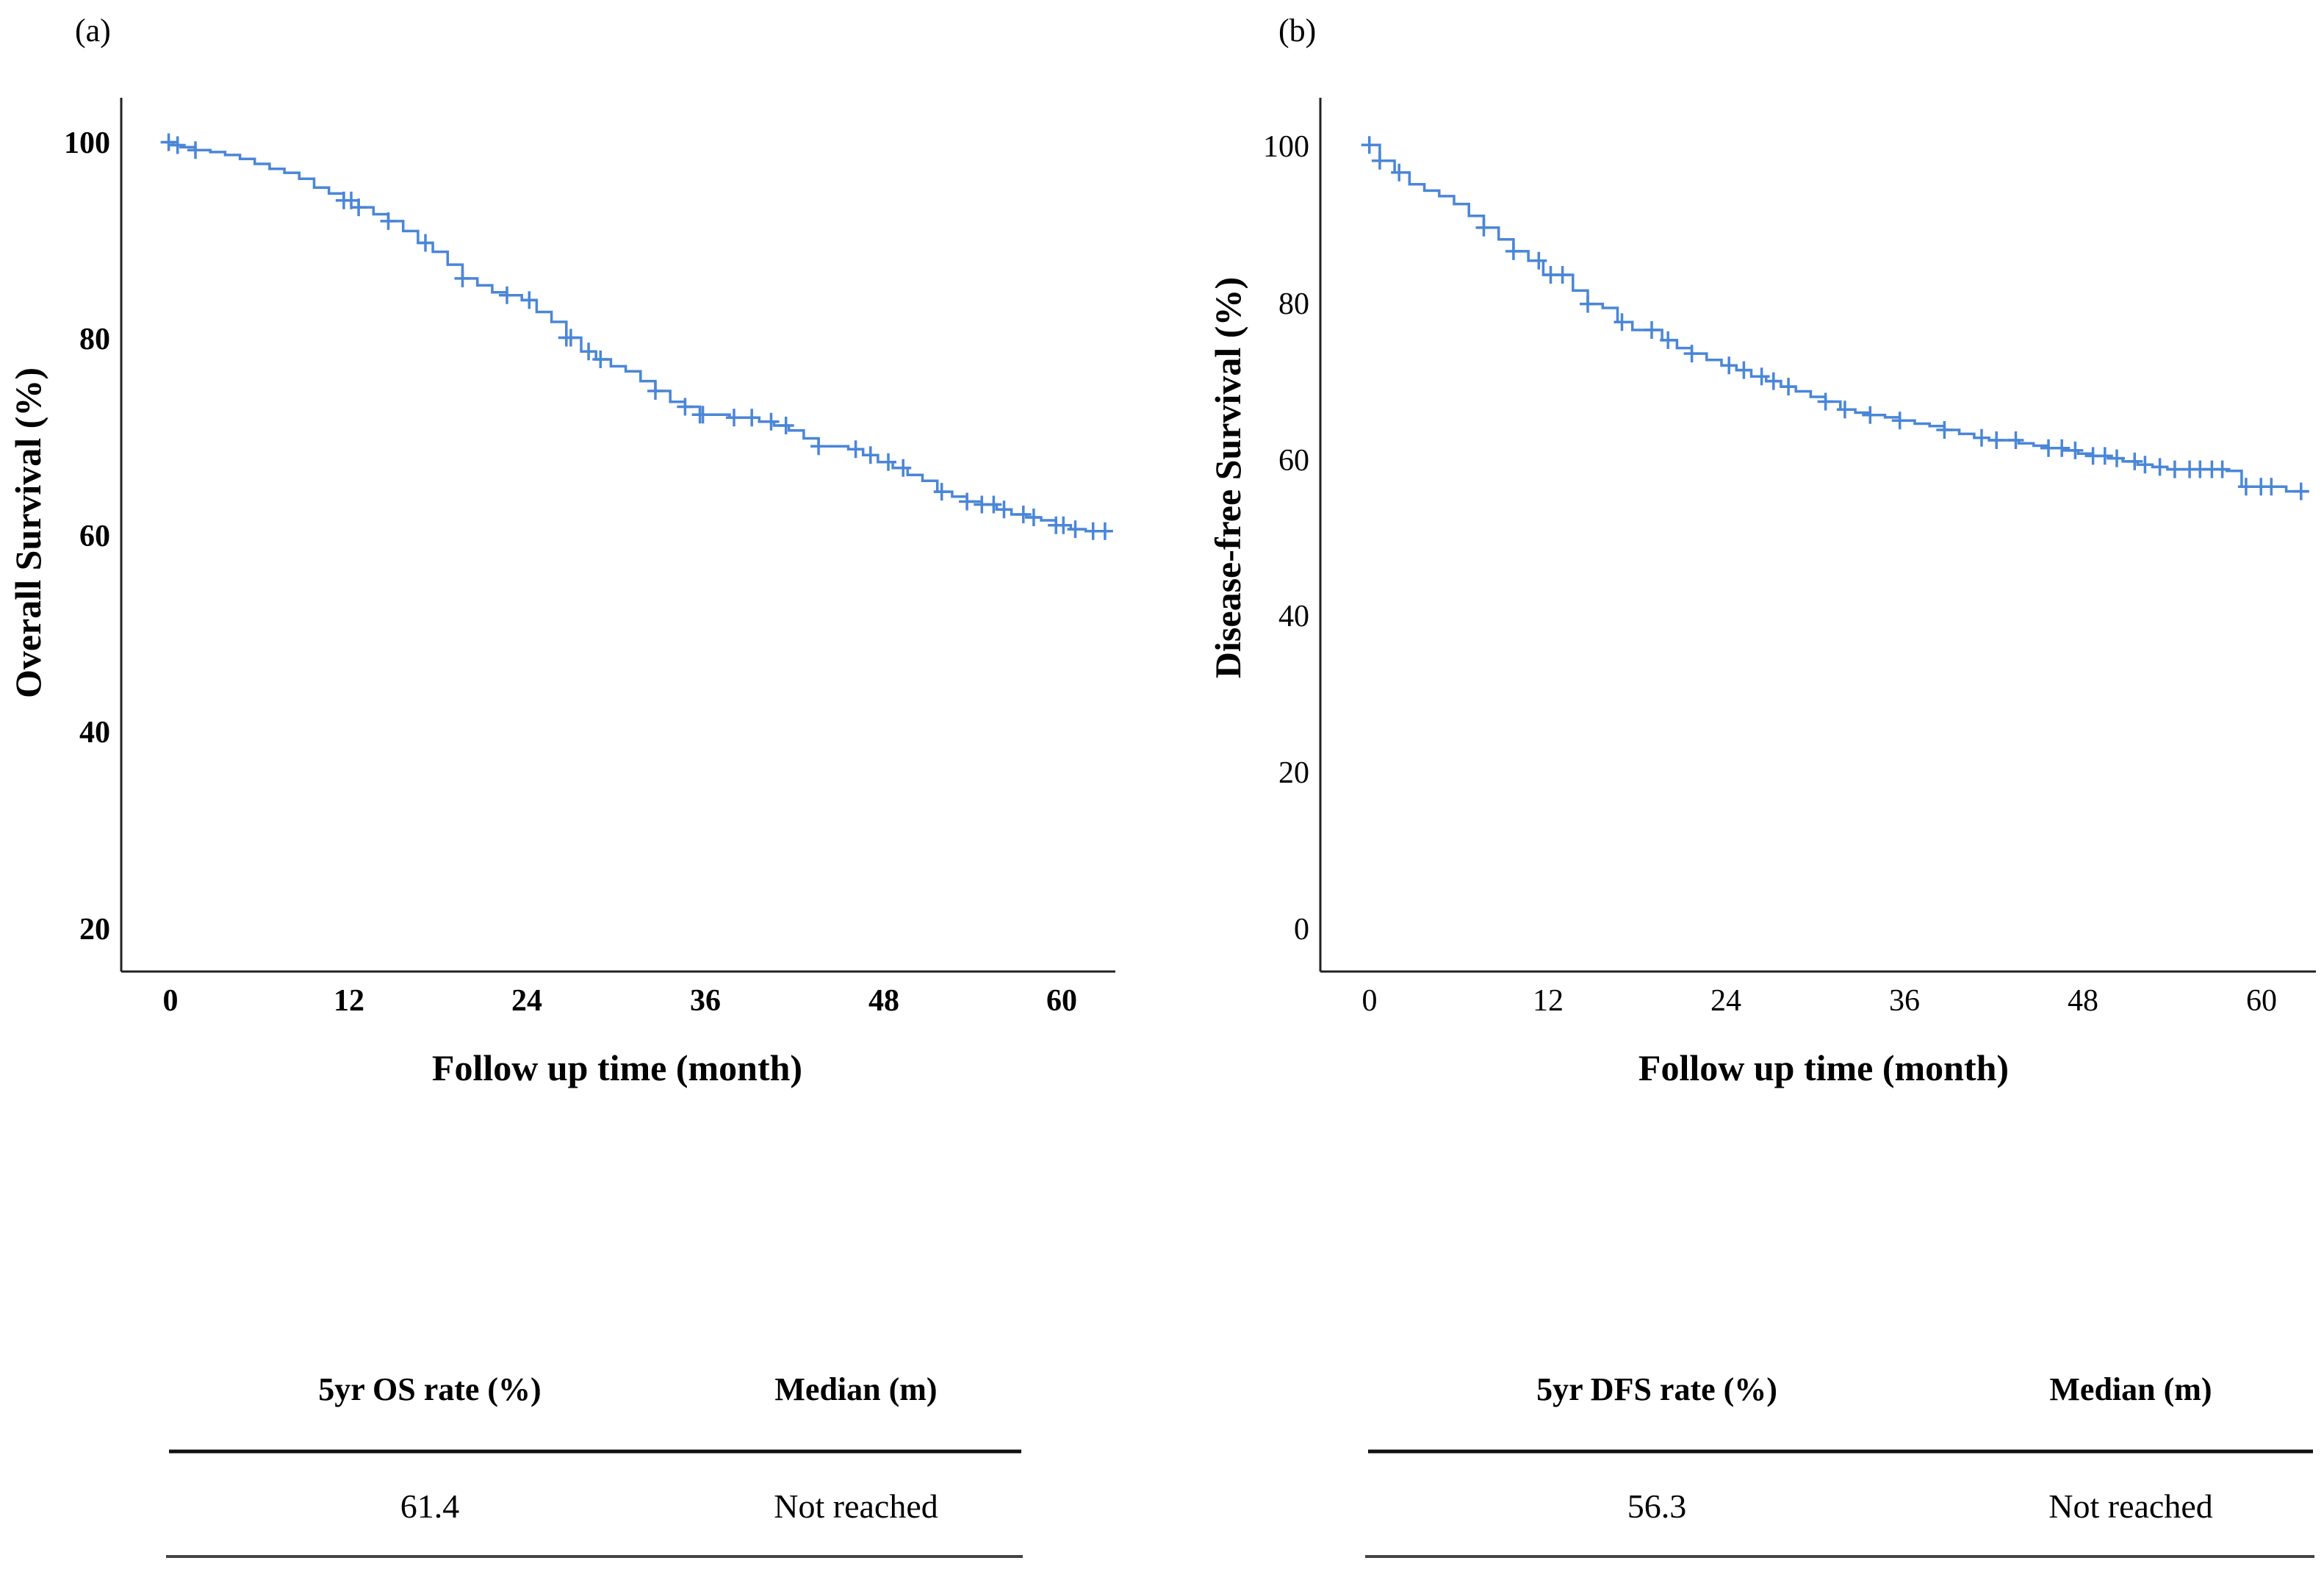 The image size is (2324, 1569). Describe the element at coordinates (1227, 477) in the screenshot. I see `panel-b-y-axis-title: Disease-free Survival (%)` at that location.